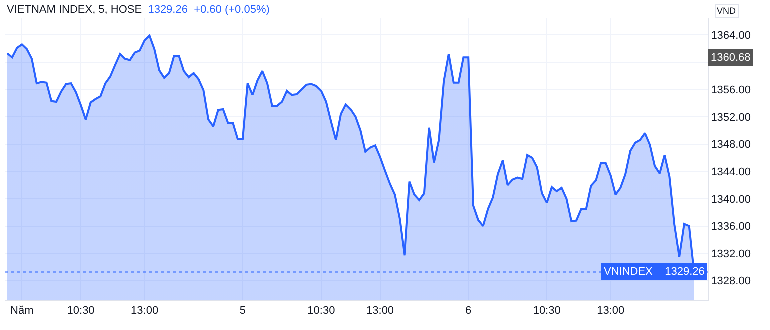 The width and height of the screenshot is (770, 330). What do you see at coordinates (731, 58) in the screenshot?
I see `text: 1360.68` at bounding box center [731, 58].